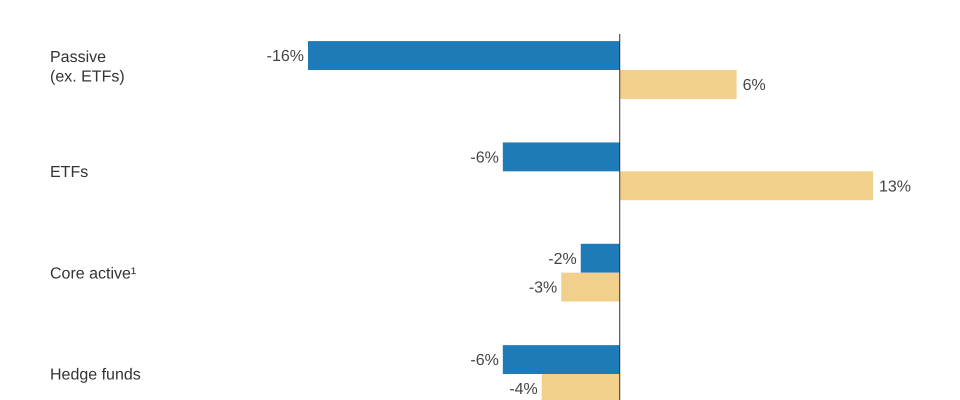 This screenshot has width=960, height=400. I want to click on data-label: -16%, so click(285, 57).